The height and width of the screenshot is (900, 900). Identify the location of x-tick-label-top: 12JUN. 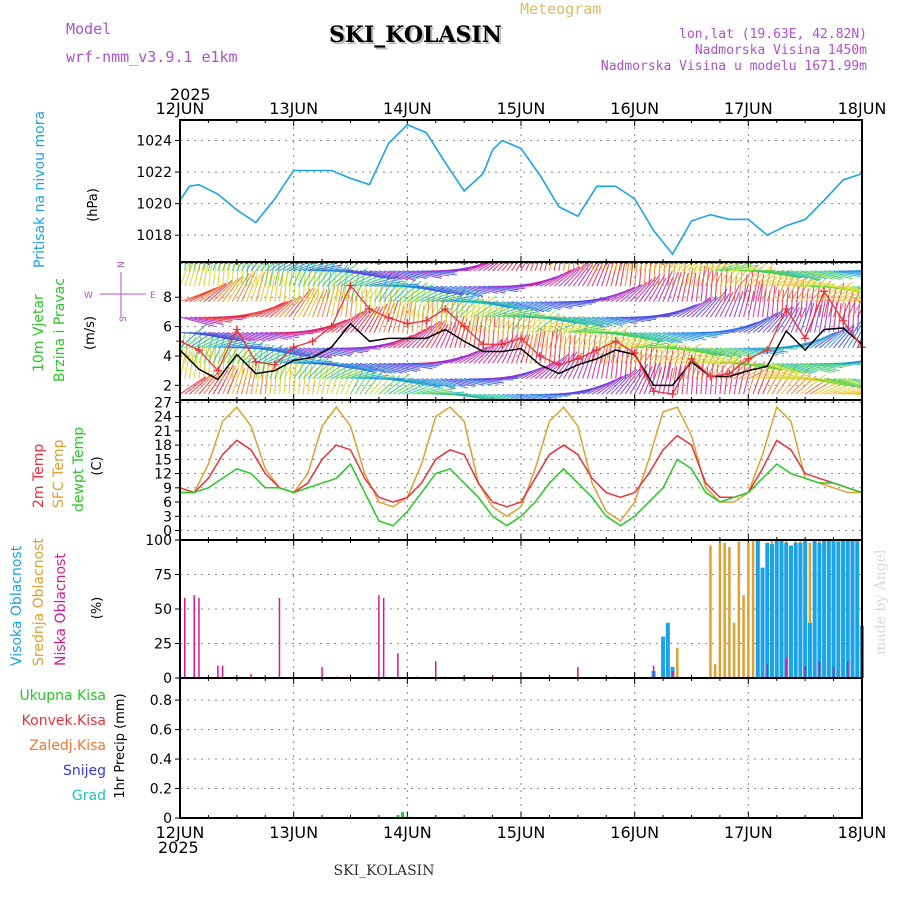
(180, 108).